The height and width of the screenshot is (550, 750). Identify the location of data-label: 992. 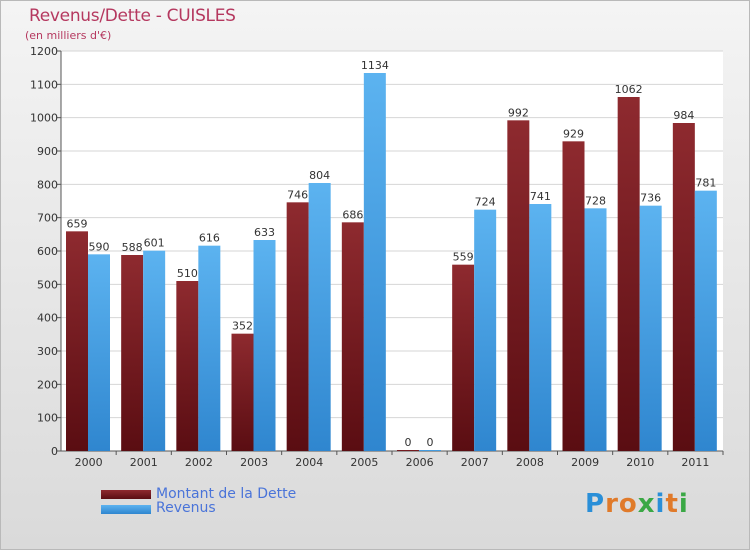
(518, 112).